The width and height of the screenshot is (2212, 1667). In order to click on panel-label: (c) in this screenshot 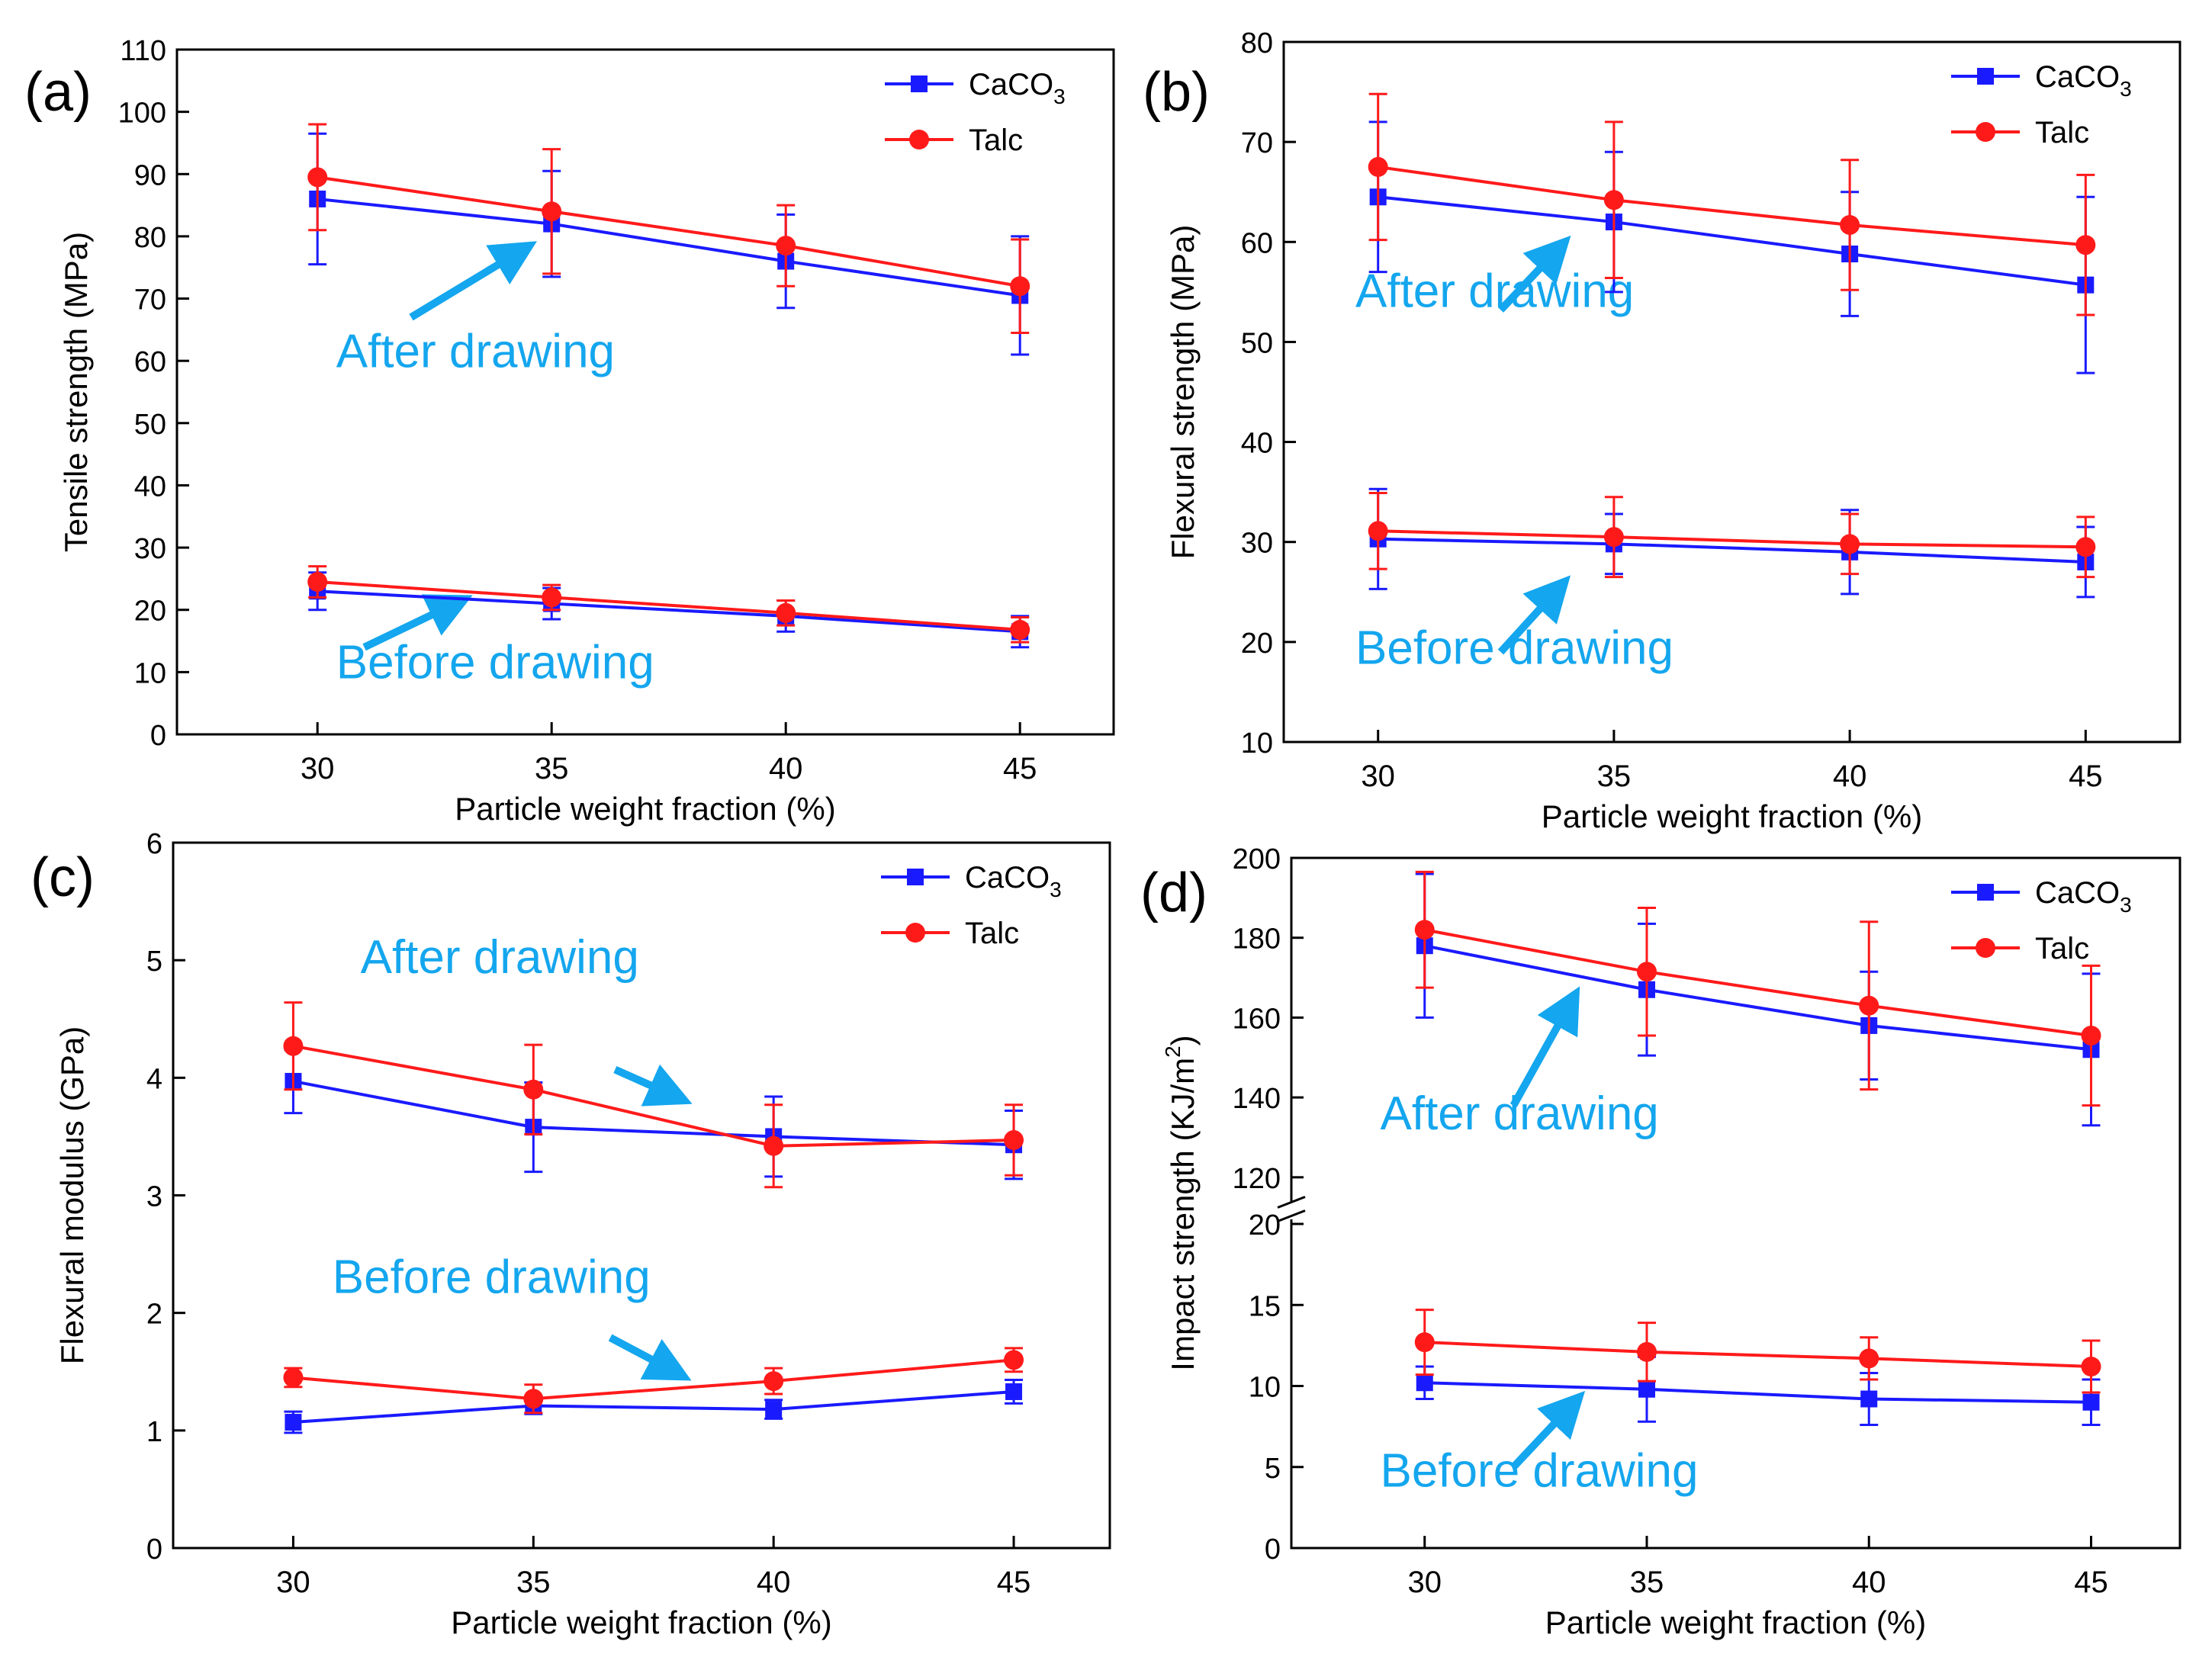, I will do `click(63, 878)`.